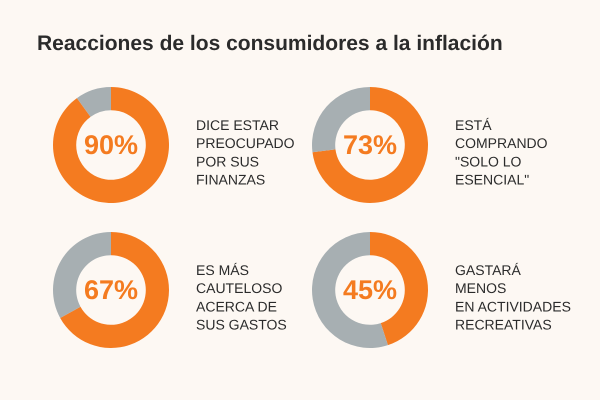  What do you see at coordinates (370, 290) in the screenshot?
I see `data-label: 45%` at bounding box center [370, 290].